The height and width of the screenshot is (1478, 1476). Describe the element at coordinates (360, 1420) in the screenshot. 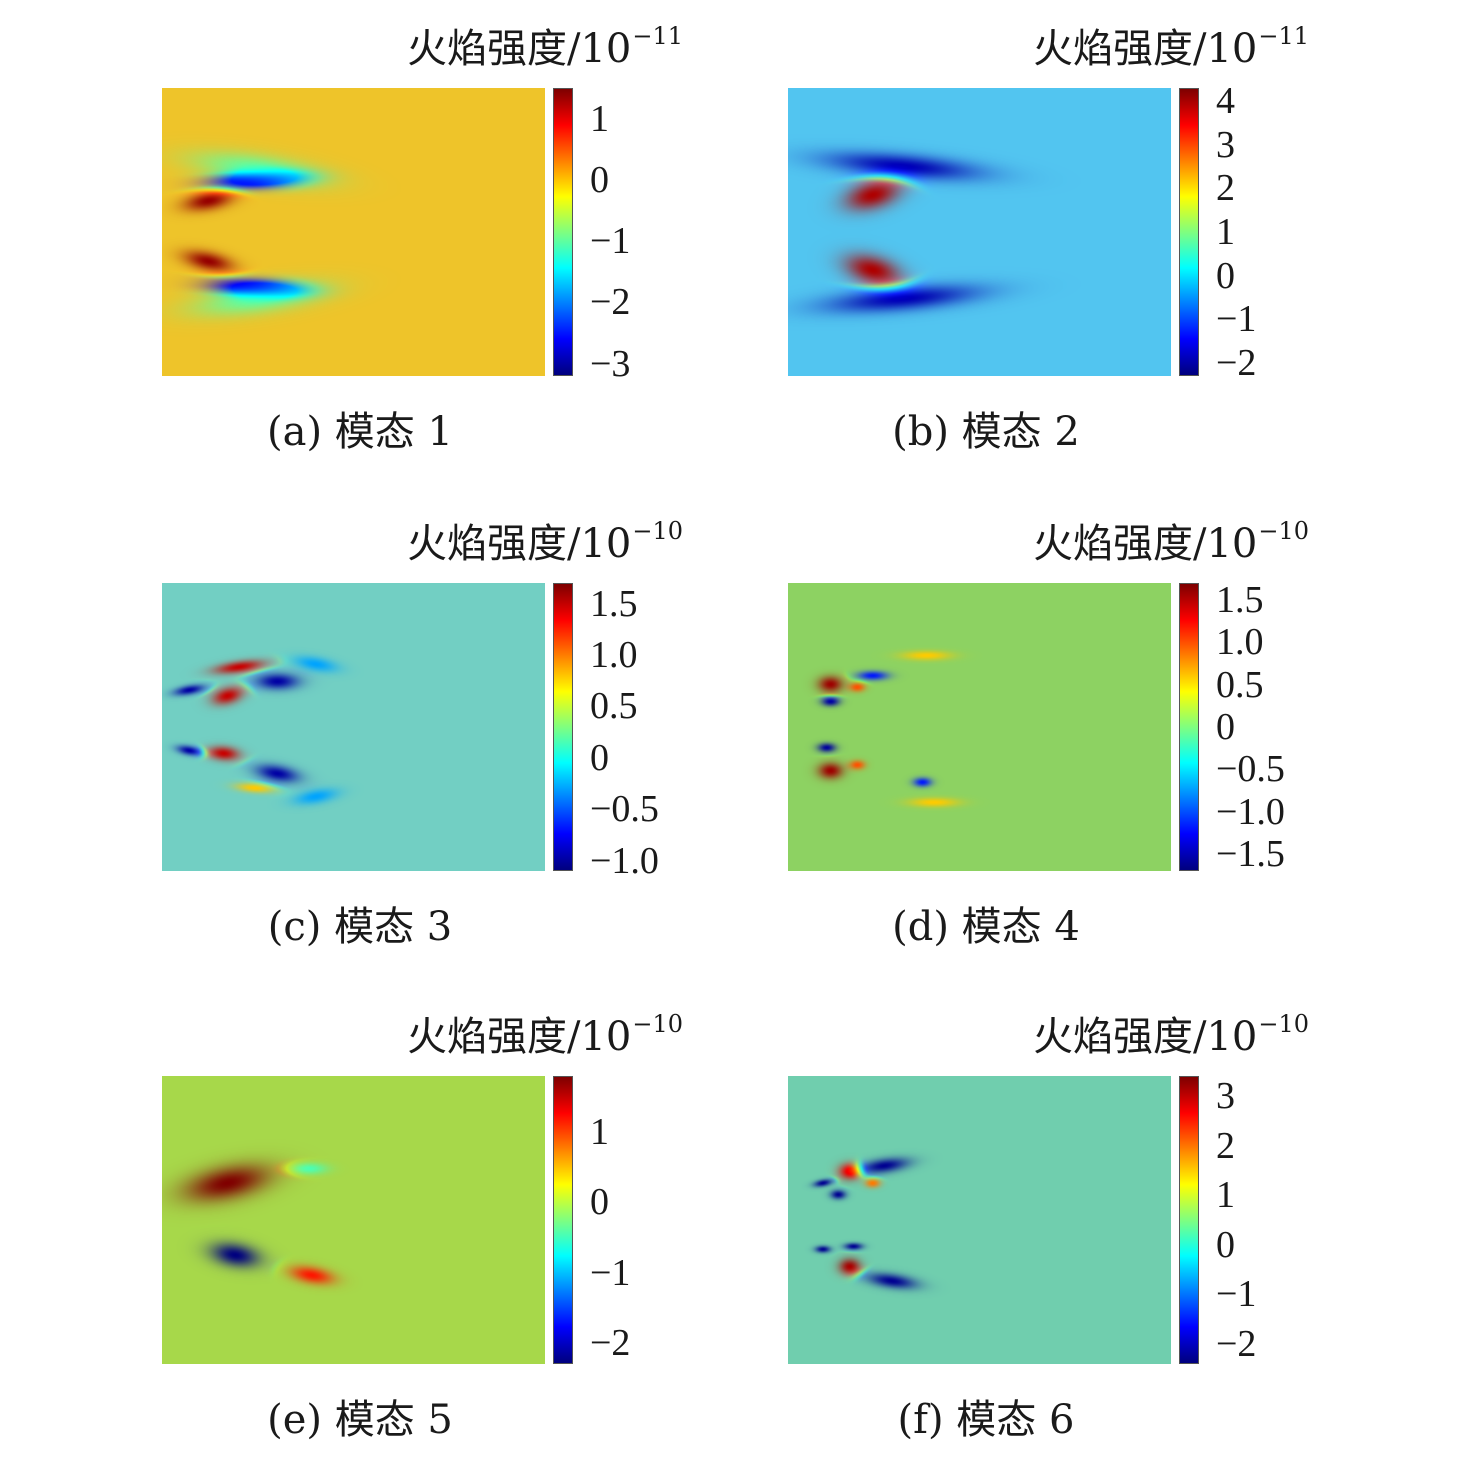

I see `panel-caption: (e) 模态 5` at that location.